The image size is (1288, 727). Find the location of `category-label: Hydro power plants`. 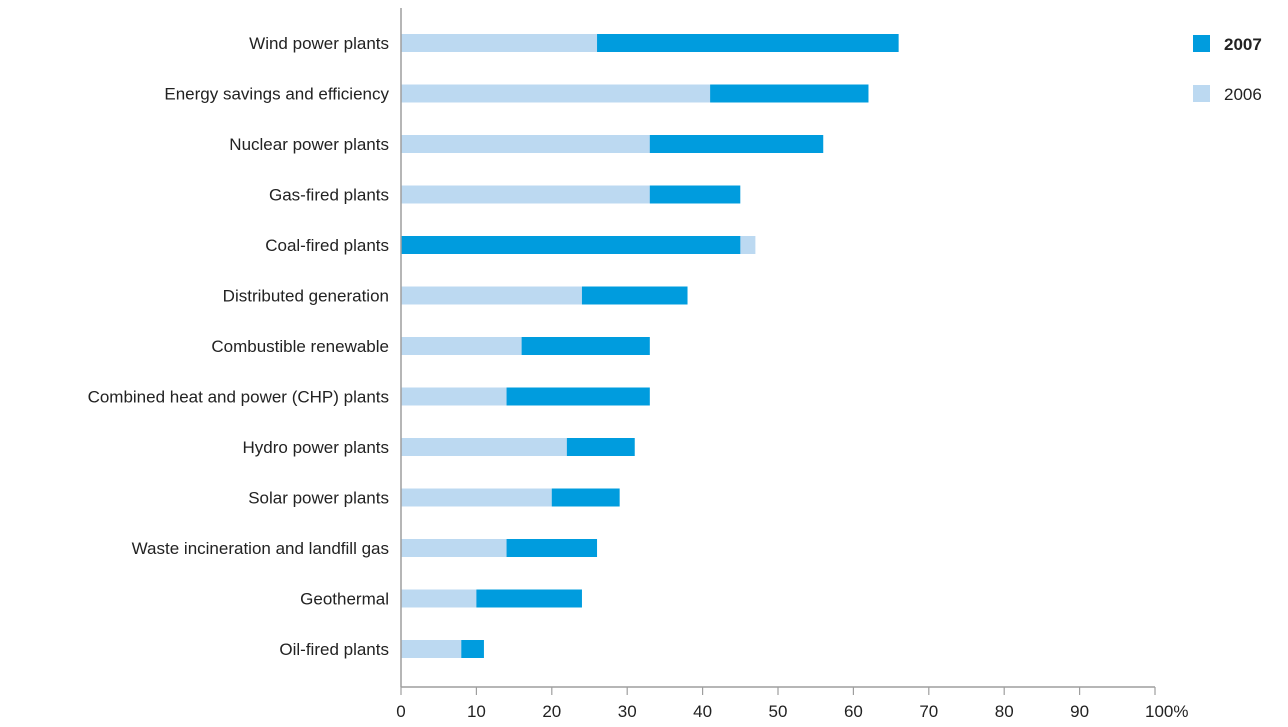

category-label: Hydro power plants is located at coordinates (316, 447).